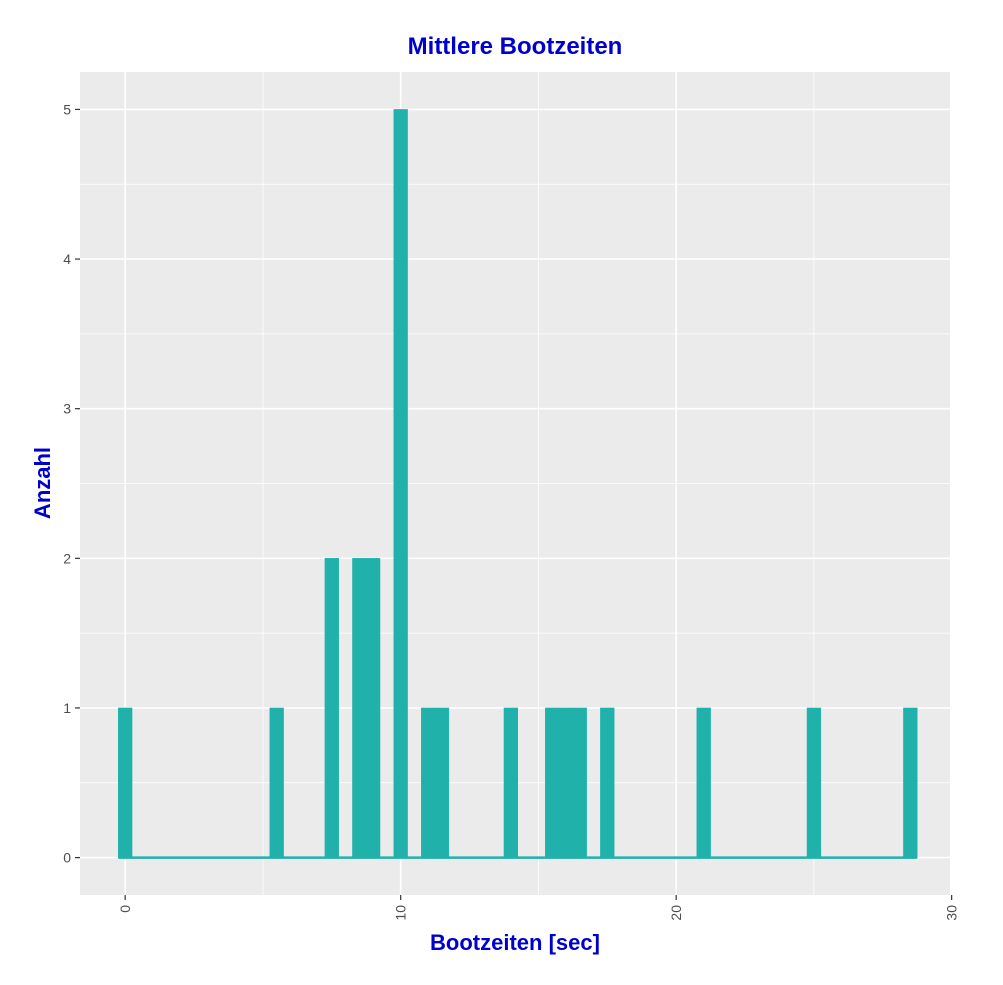  What do you see at coordinates (71, 483) in the screenshot?
I see `y-axis-ticks: 0 1 2 3 4 5` at bounding box center [71, 483].